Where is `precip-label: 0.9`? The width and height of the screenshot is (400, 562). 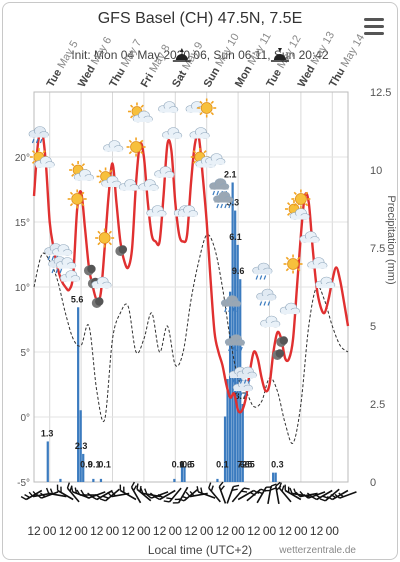 precip-label: 0.9 is located at coordinates (86, 465).